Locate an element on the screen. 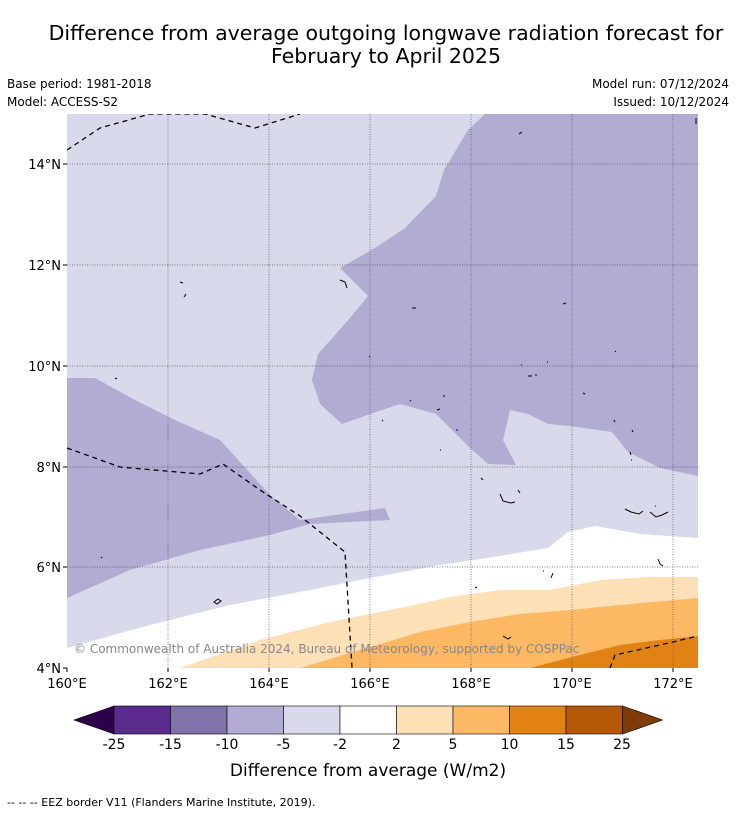  x-tick-166e: 166°E is located at coordinates (370, 684).